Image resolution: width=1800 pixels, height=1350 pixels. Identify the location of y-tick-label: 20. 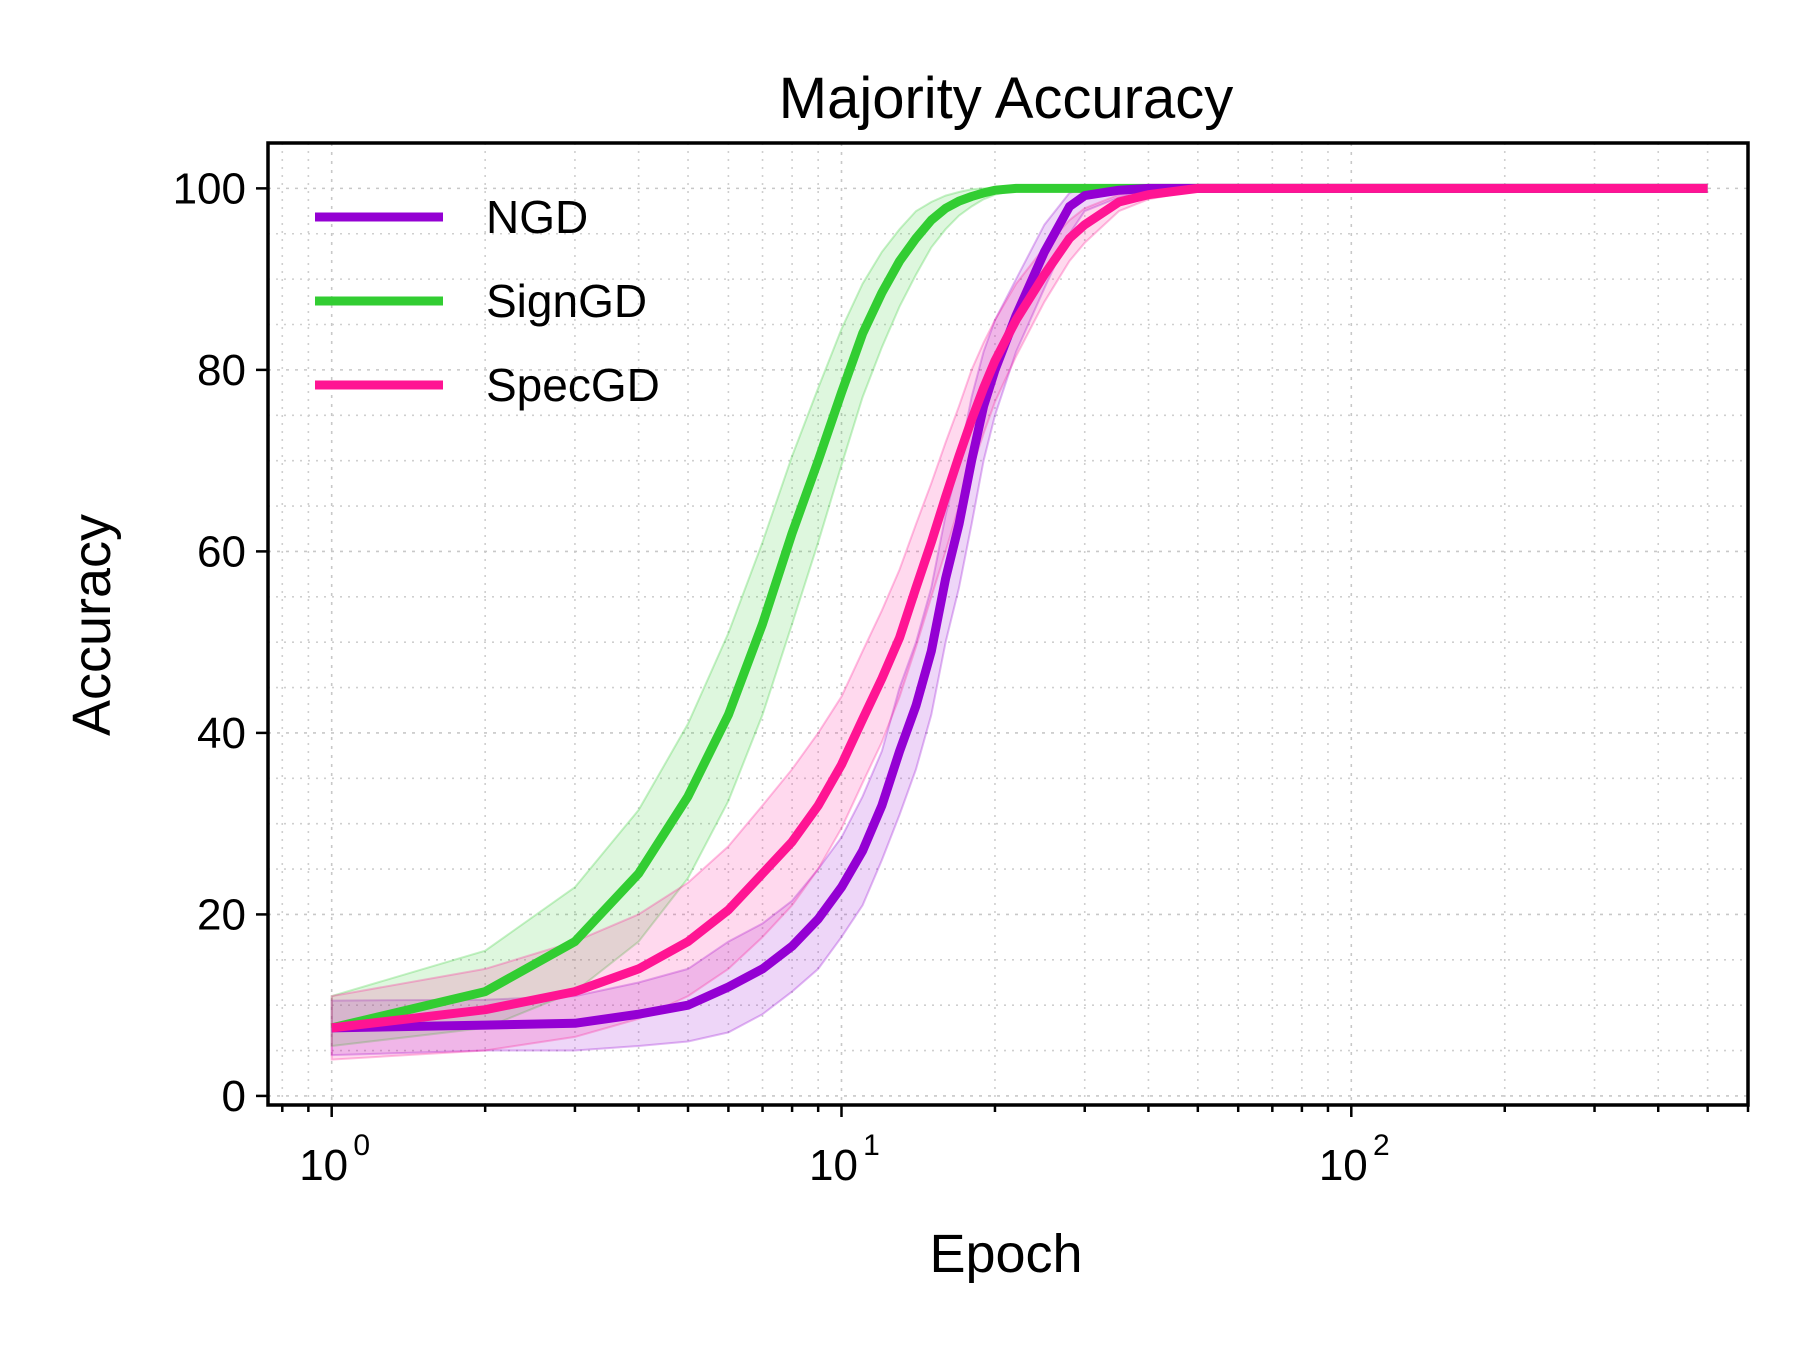
(221, 914).